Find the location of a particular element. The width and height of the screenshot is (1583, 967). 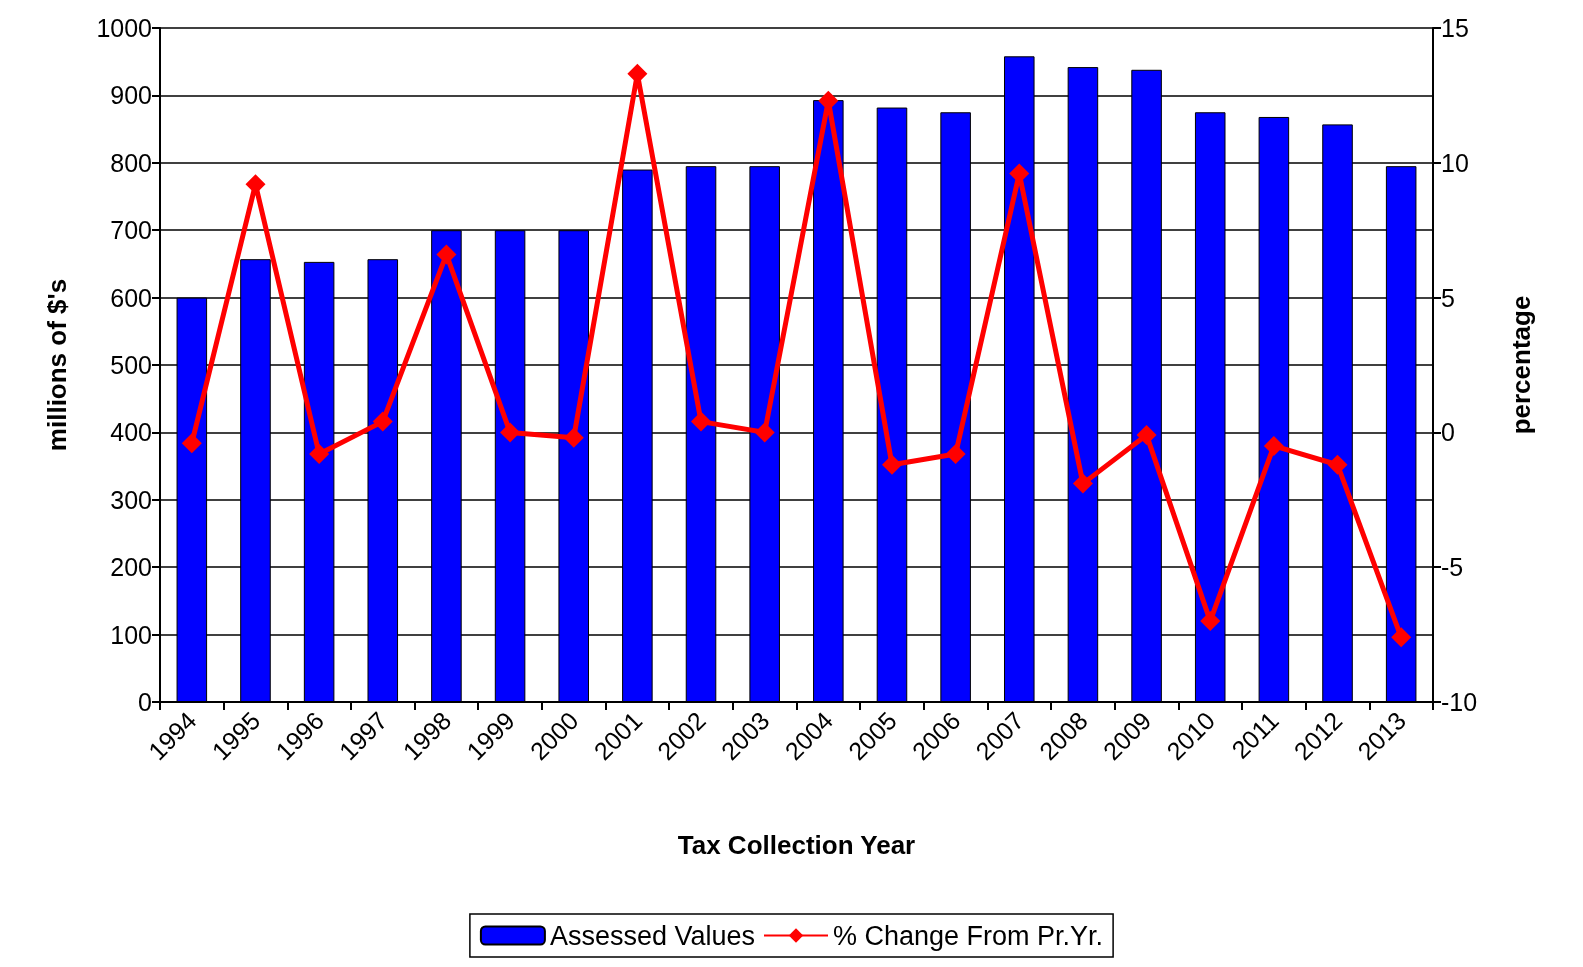

x-axis-title: Tax Collection Year is located at coordinates (796, 845).